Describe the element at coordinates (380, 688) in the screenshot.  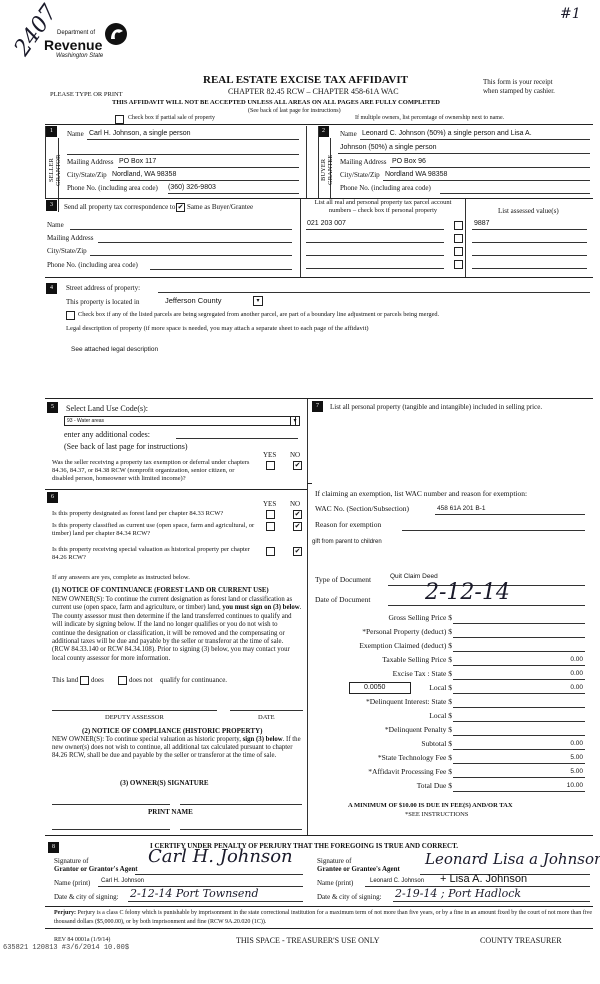
I see `local-rate-box` at that location.